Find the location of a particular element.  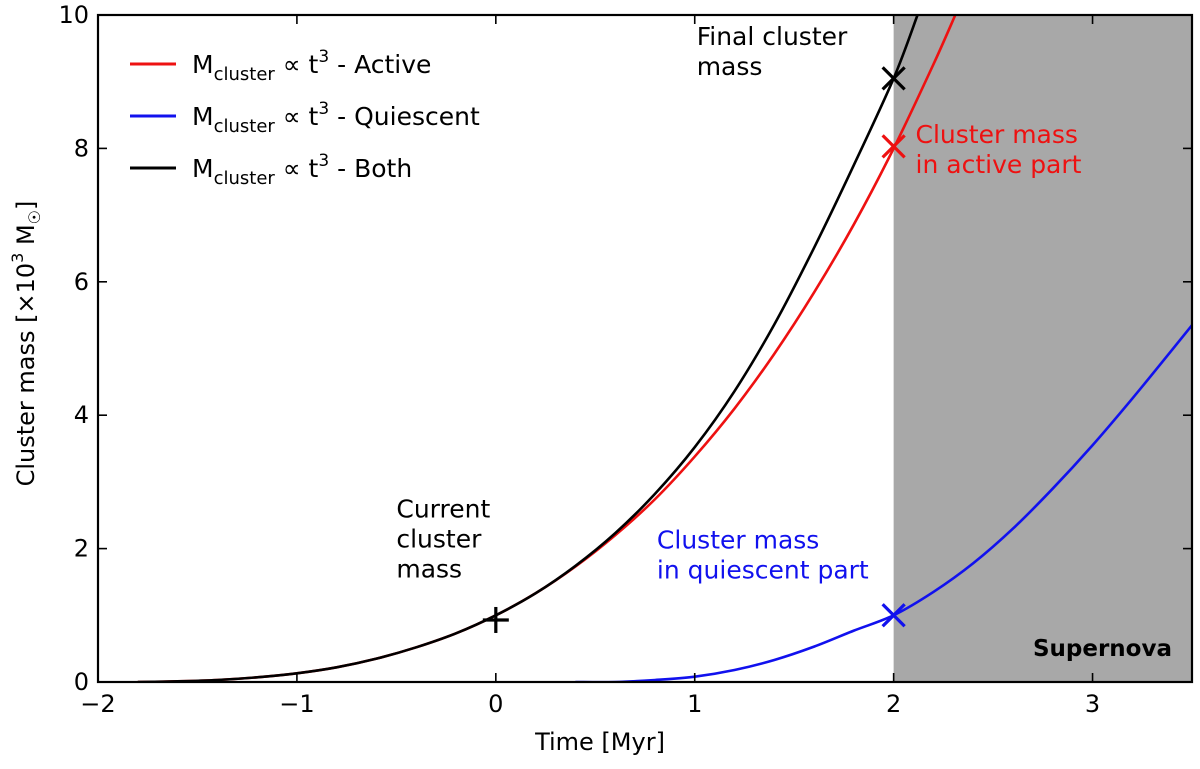

legend-item-active: Mcluster ∝ t3 - Active is located at coordinates (280, 66).